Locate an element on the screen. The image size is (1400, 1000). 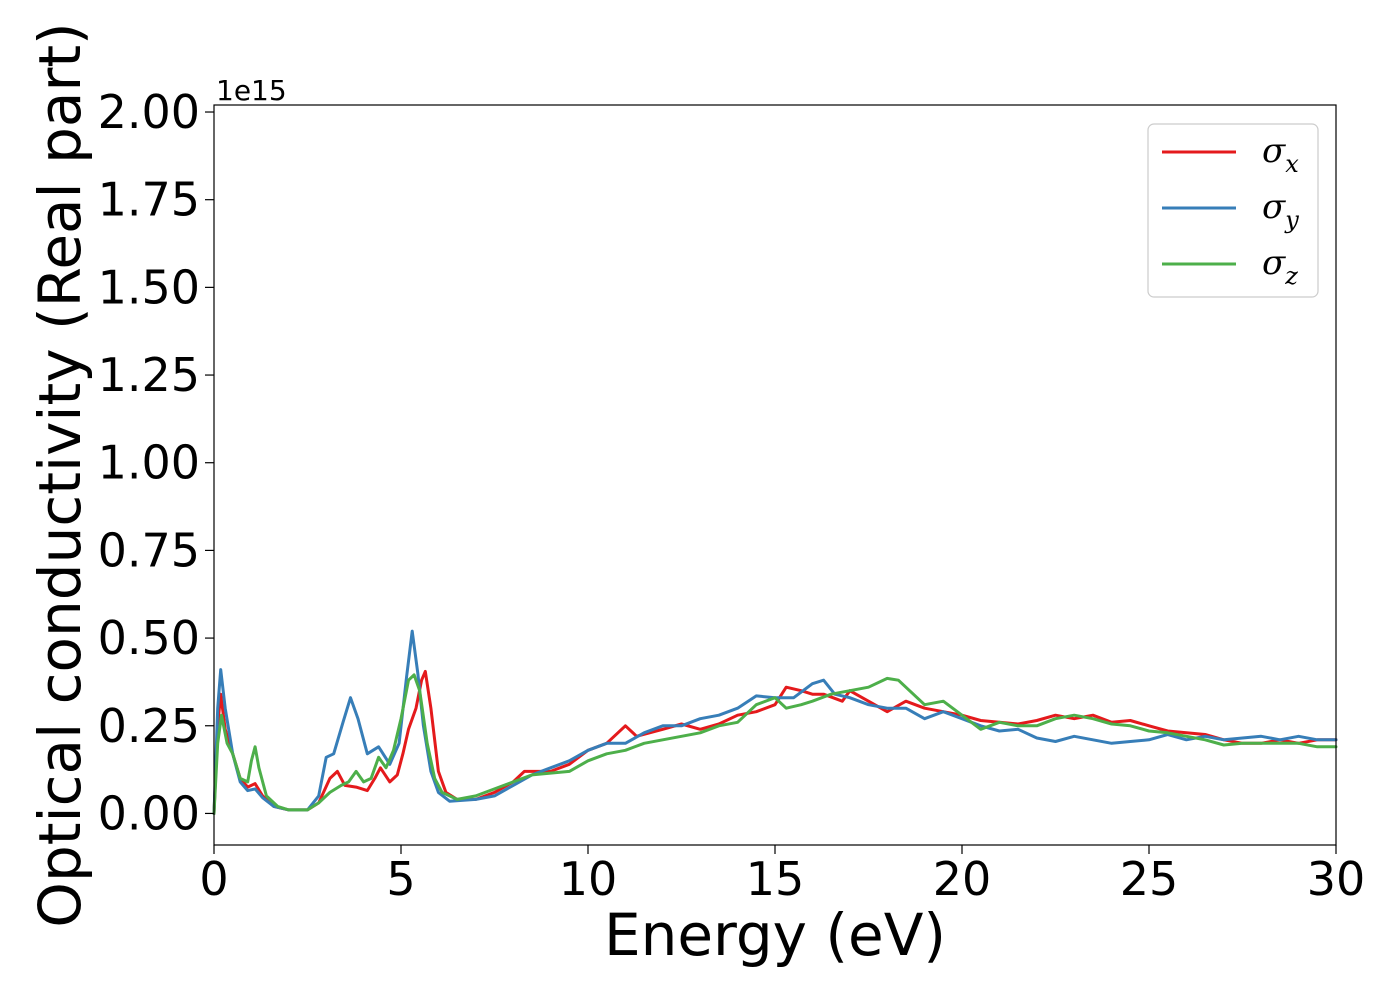
y-tick-label: 1.25 is located at coordinates (149, 375).